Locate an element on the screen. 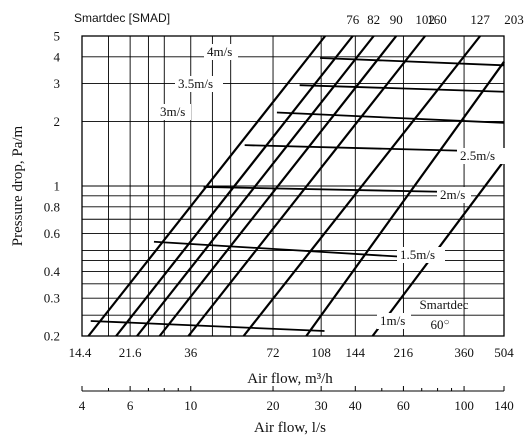 This screenshot has width=529, height=438. x-tick-label: 504 is located at coordinates (504, 352).